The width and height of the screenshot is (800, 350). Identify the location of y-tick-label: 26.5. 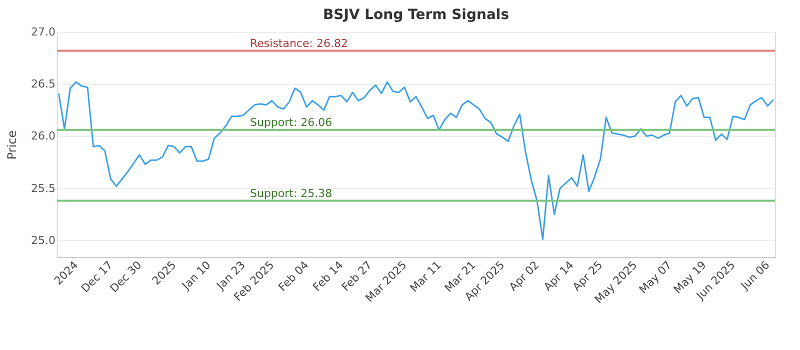
(43, 84).